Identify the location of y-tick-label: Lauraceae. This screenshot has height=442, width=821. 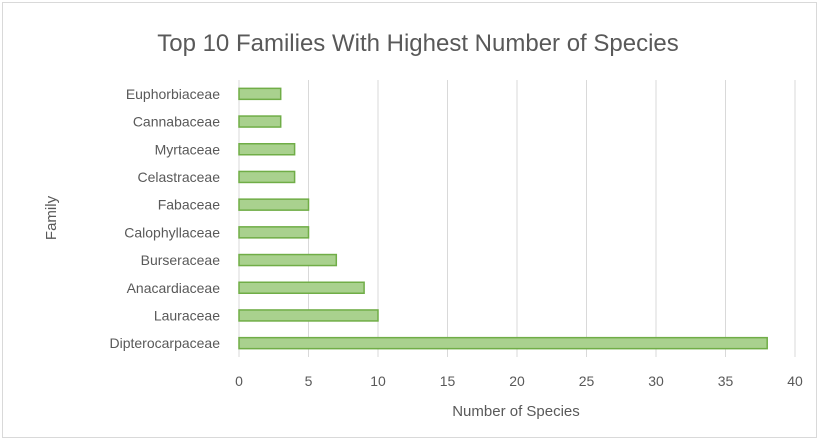
(187, 315).